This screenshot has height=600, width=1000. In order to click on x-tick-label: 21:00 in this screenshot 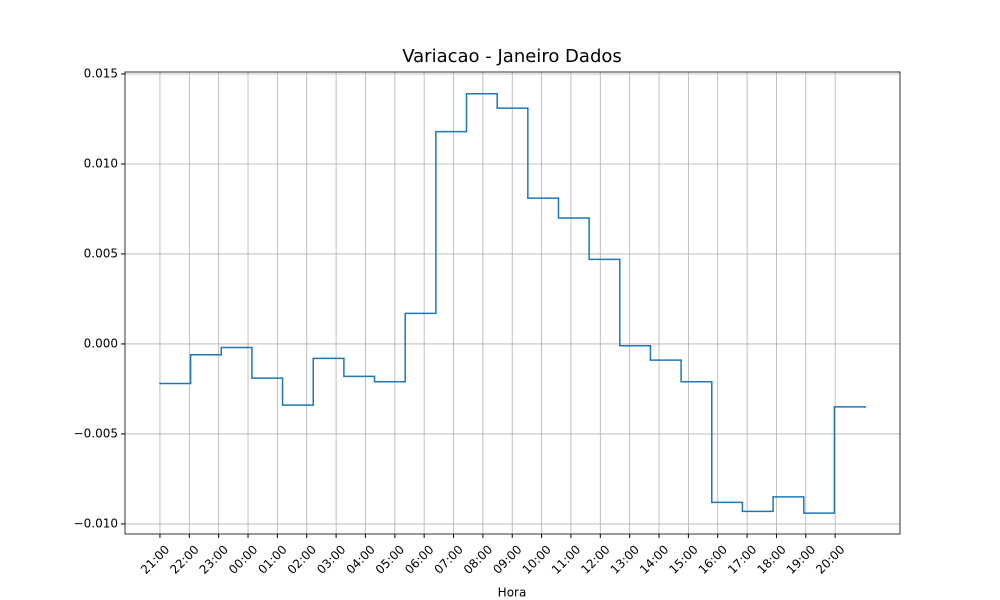, I will do `click(155, 559)`.